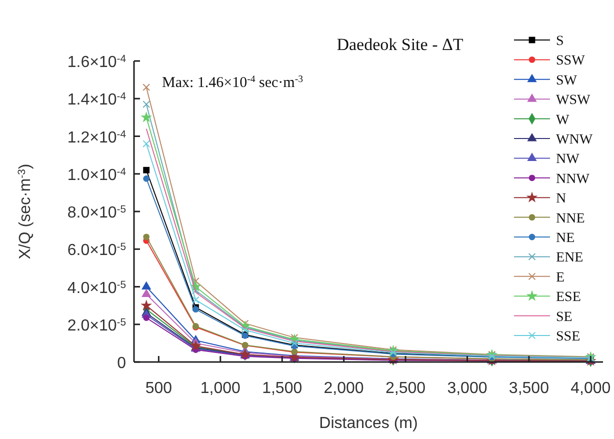 This screenshot has width=614, height=439. Describe the element at coordinates (571, 61) in the screenshot. I see `legend-label: SSW` at that location.